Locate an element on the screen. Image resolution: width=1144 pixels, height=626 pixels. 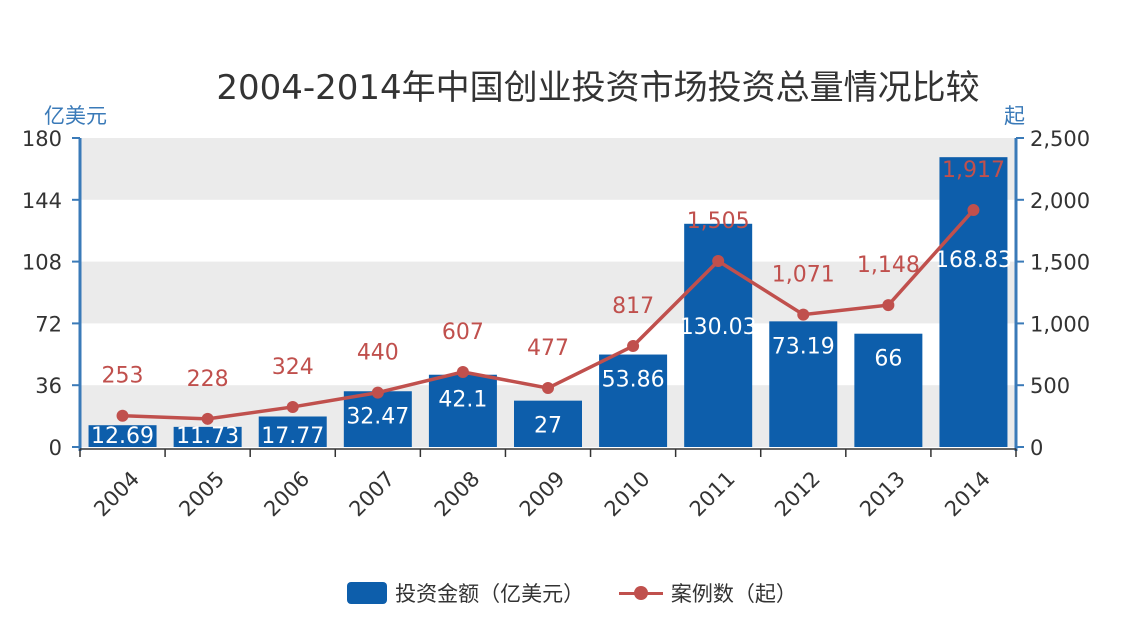
x-tick-label: 2012 is located at coordinates (797, 494).